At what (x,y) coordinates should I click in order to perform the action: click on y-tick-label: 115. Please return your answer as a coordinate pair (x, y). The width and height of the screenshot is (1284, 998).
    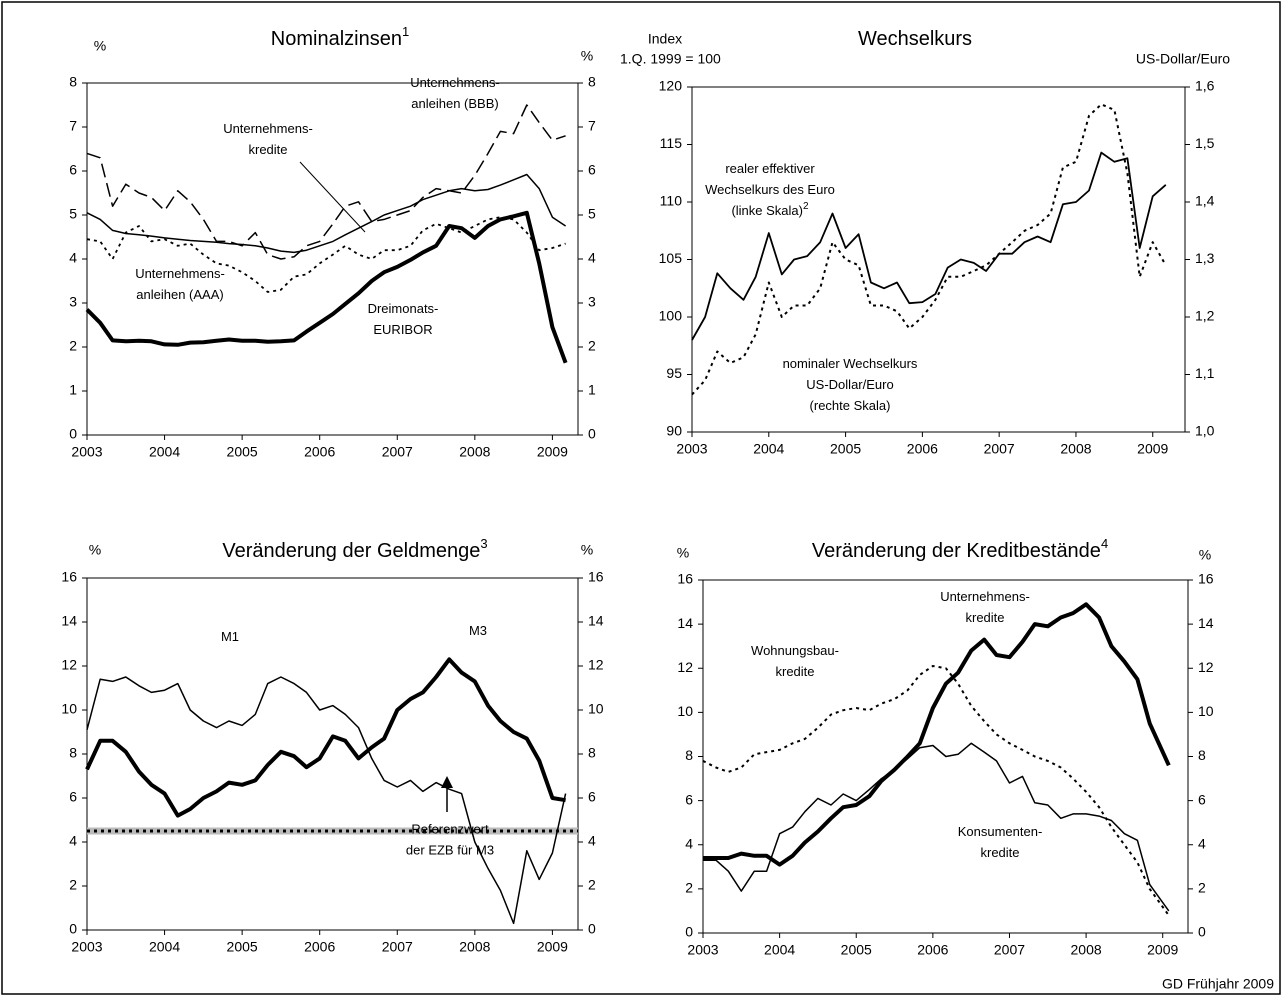
    Looking at the image, I should click on (671, 143).